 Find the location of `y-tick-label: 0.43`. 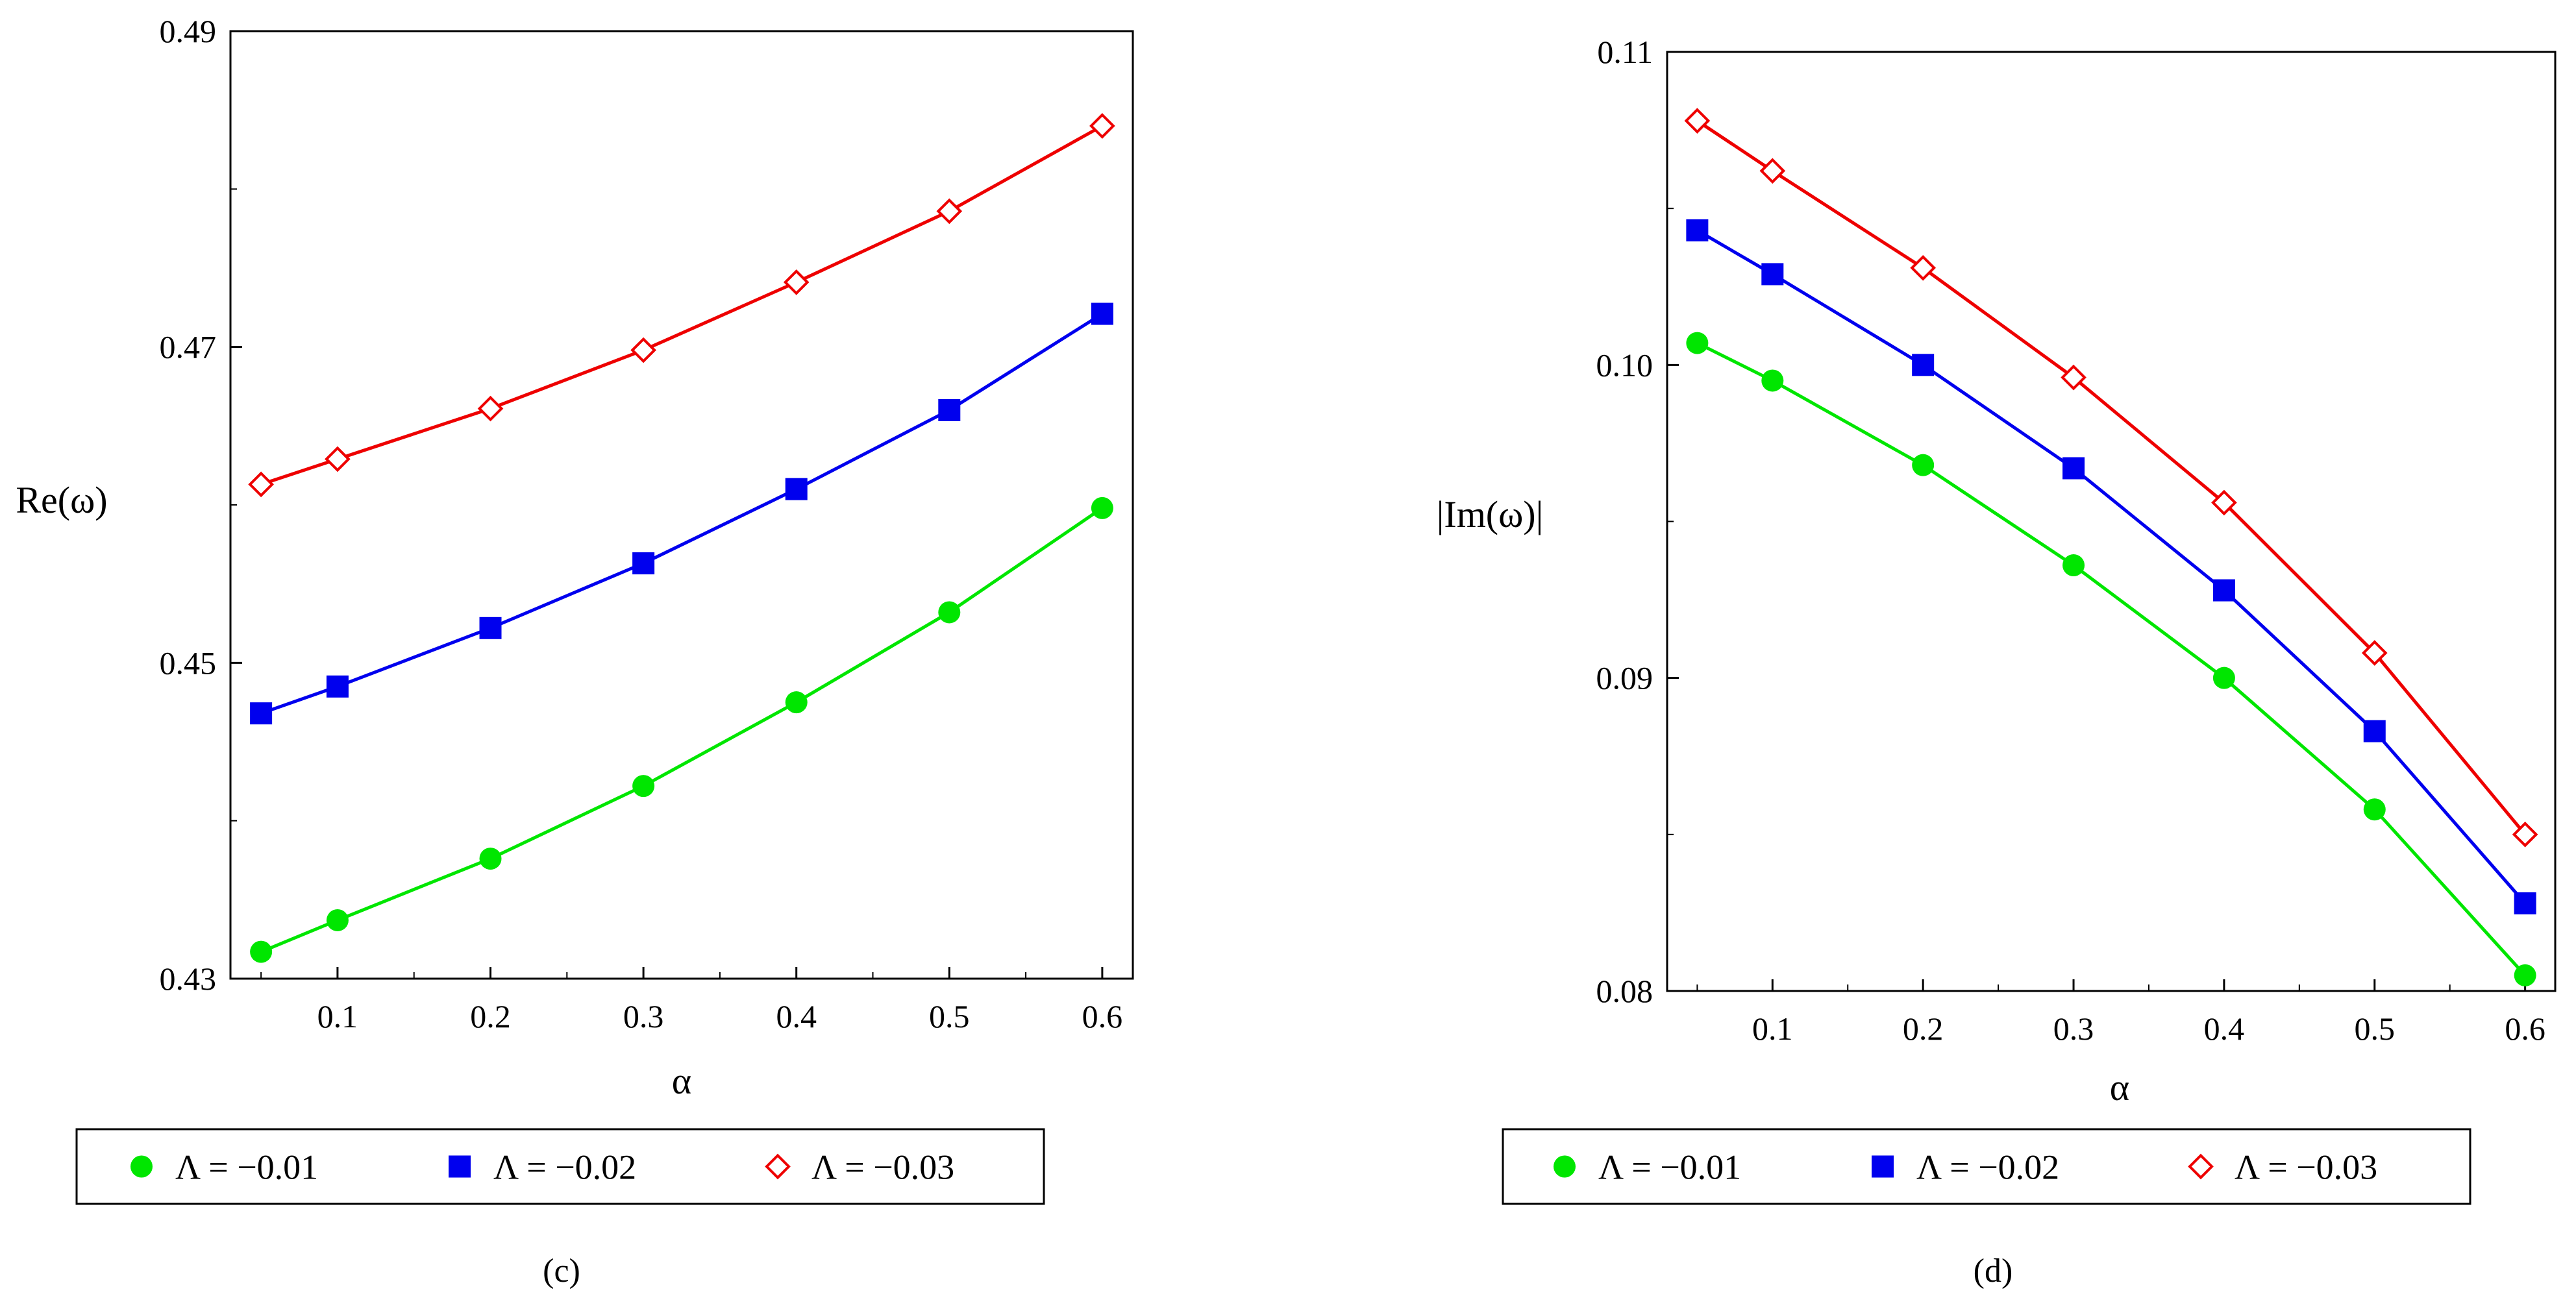

y-tick-label: 0.43 is located at coordinates (188, 978).